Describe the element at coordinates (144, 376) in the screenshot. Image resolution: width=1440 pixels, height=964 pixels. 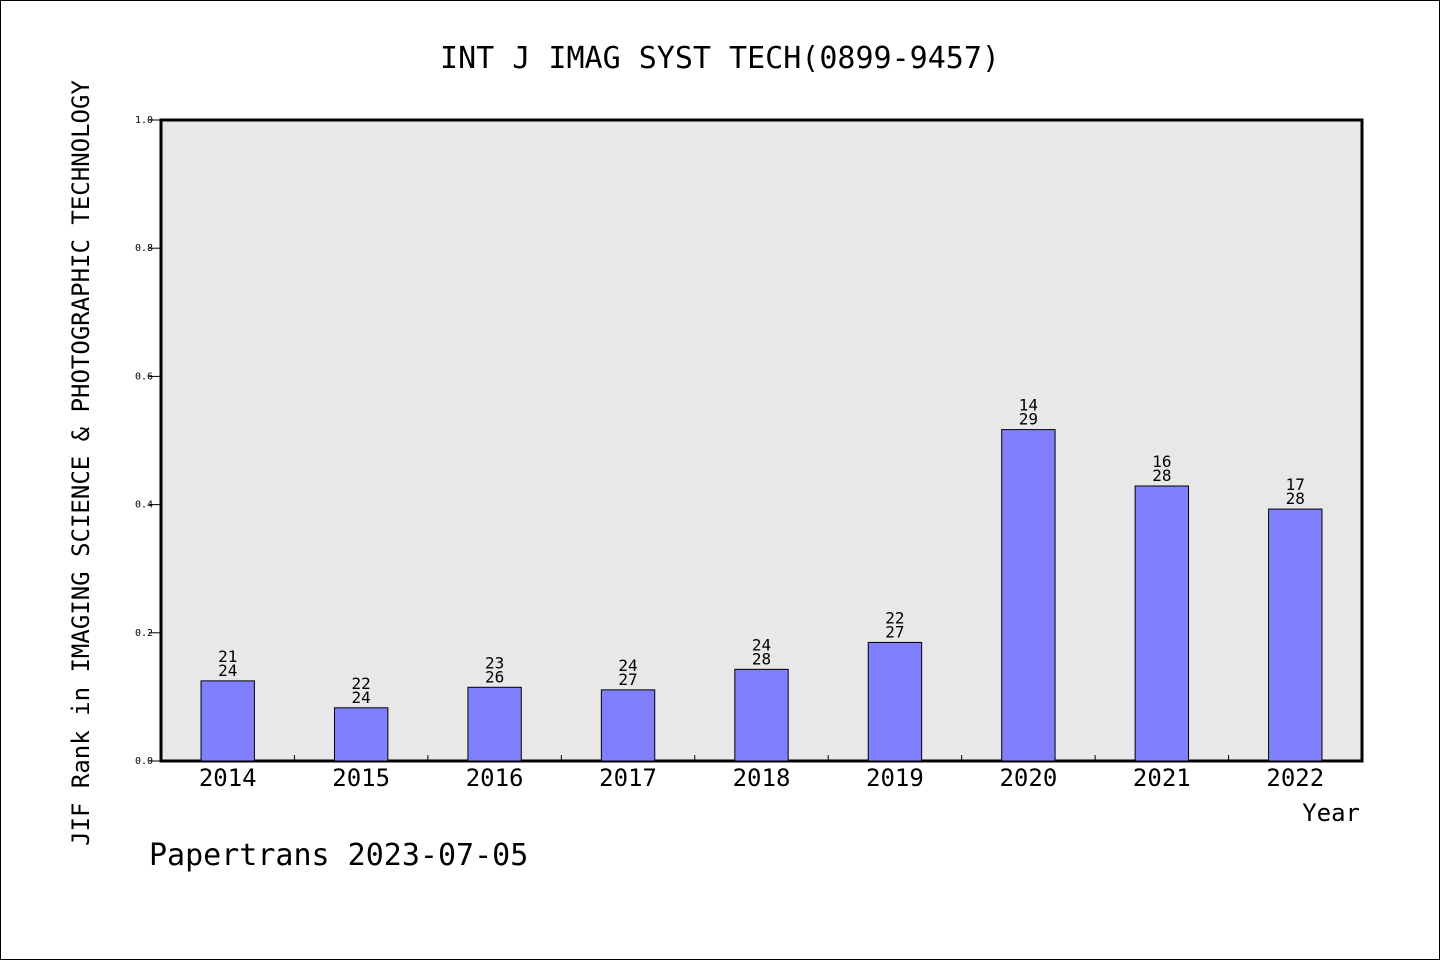
I see `y-tick-label: 0.6` at that location.